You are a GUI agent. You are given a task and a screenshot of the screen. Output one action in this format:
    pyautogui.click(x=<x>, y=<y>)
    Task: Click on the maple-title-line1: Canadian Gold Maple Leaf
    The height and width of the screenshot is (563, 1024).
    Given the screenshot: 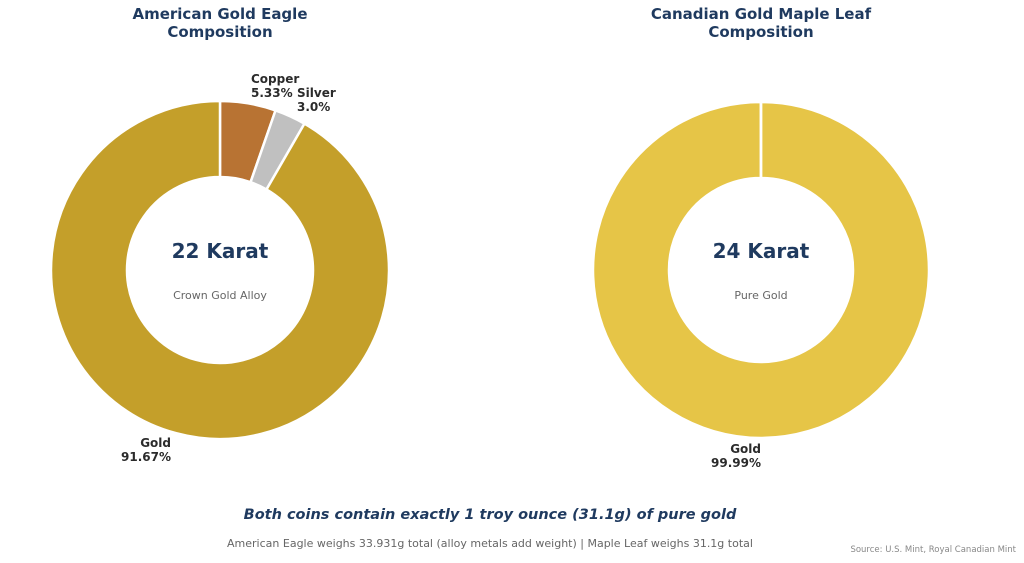 What is the action you would take?
    pyautogui.click(x=761, y=14)
    